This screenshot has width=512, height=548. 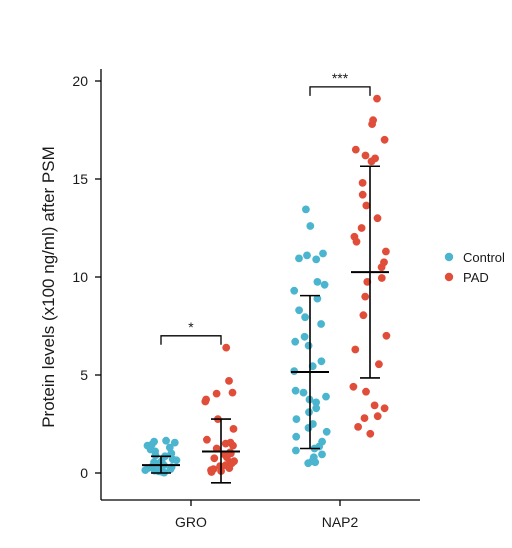 What do you see at coordinates (191, 522) in the screenshot?
I see `x-tick-label: GRO` at bounding box center [191, 522].